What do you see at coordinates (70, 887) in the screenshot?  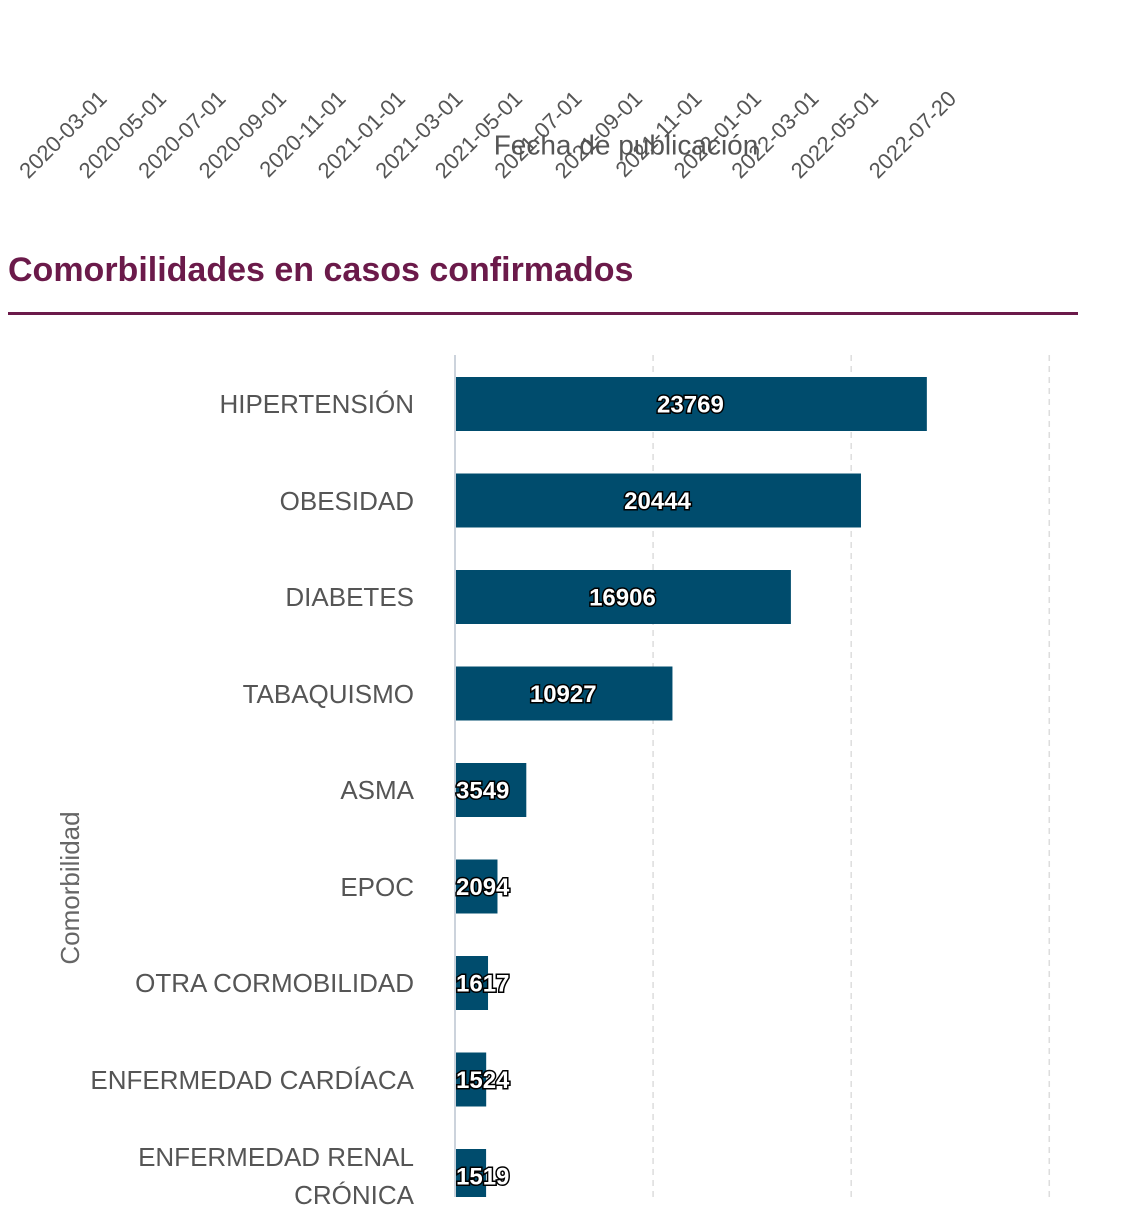 I see `y-axis-label: Comorbilidad` at bounding box center [70, 887].